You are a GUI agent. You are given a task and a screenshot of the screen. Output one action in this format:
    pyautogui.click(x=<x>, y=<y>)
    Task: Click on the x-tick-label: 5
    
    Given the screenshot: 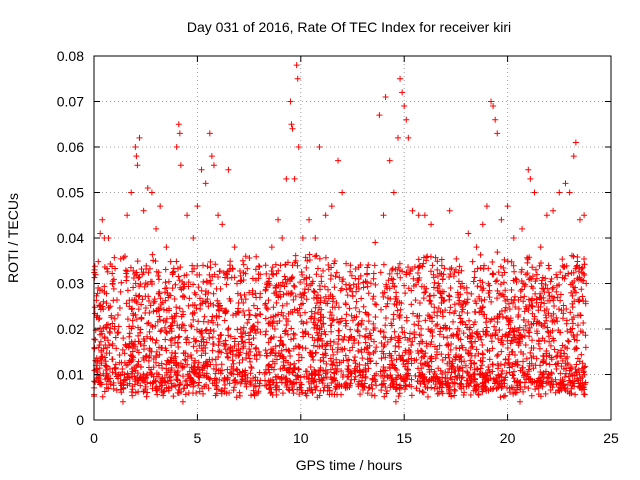 What is the action you would take?
    pyautogui.click(x=198, y=438)
    